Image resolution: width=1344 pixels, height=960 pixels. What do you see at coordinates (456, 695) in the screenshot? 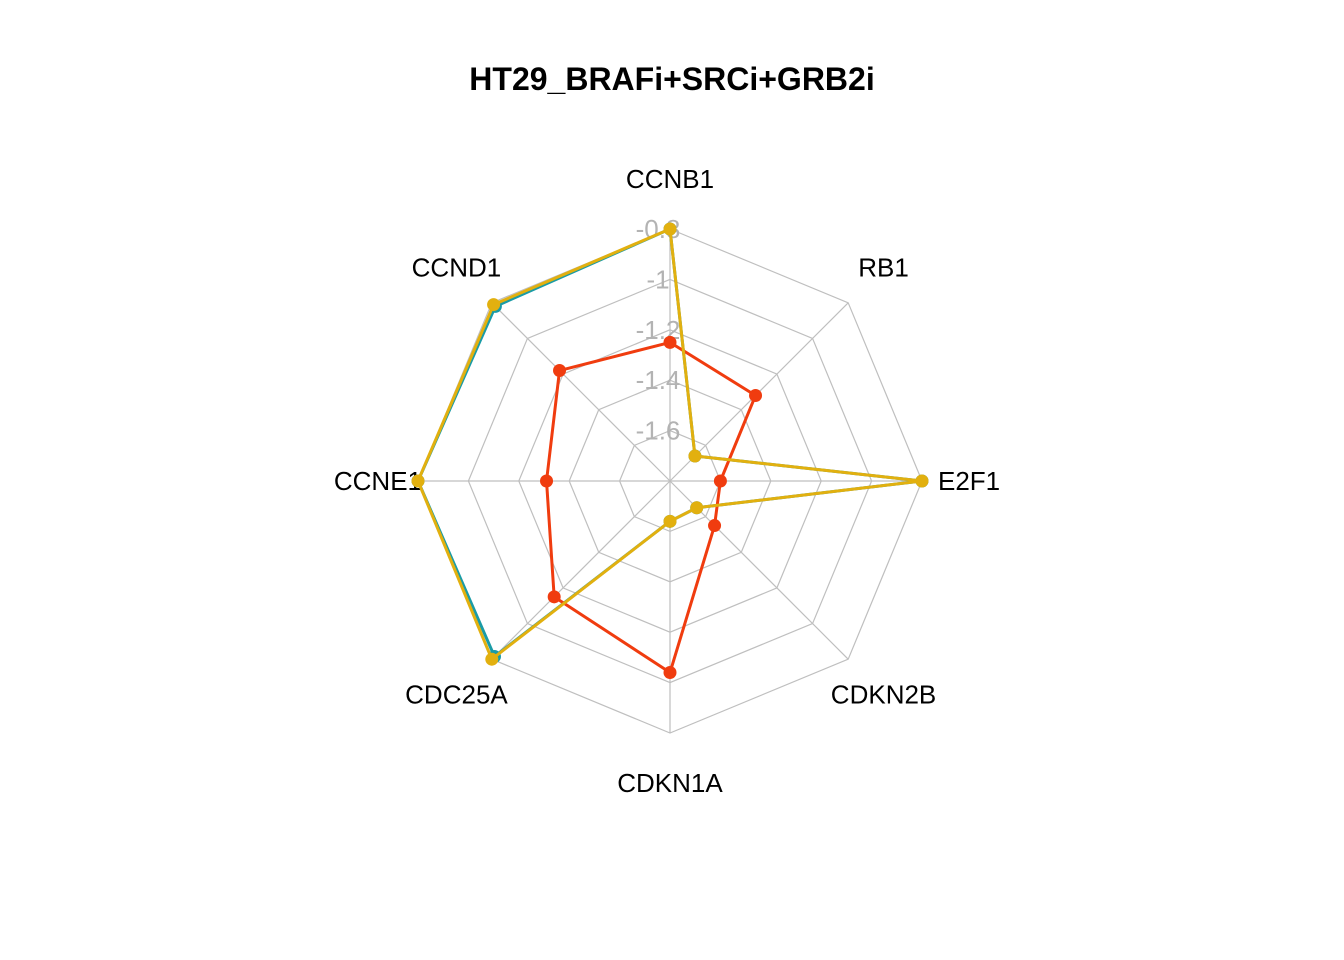
I see `axis-label-cdc25a: CDC25A` at bounding box center [456, 695].